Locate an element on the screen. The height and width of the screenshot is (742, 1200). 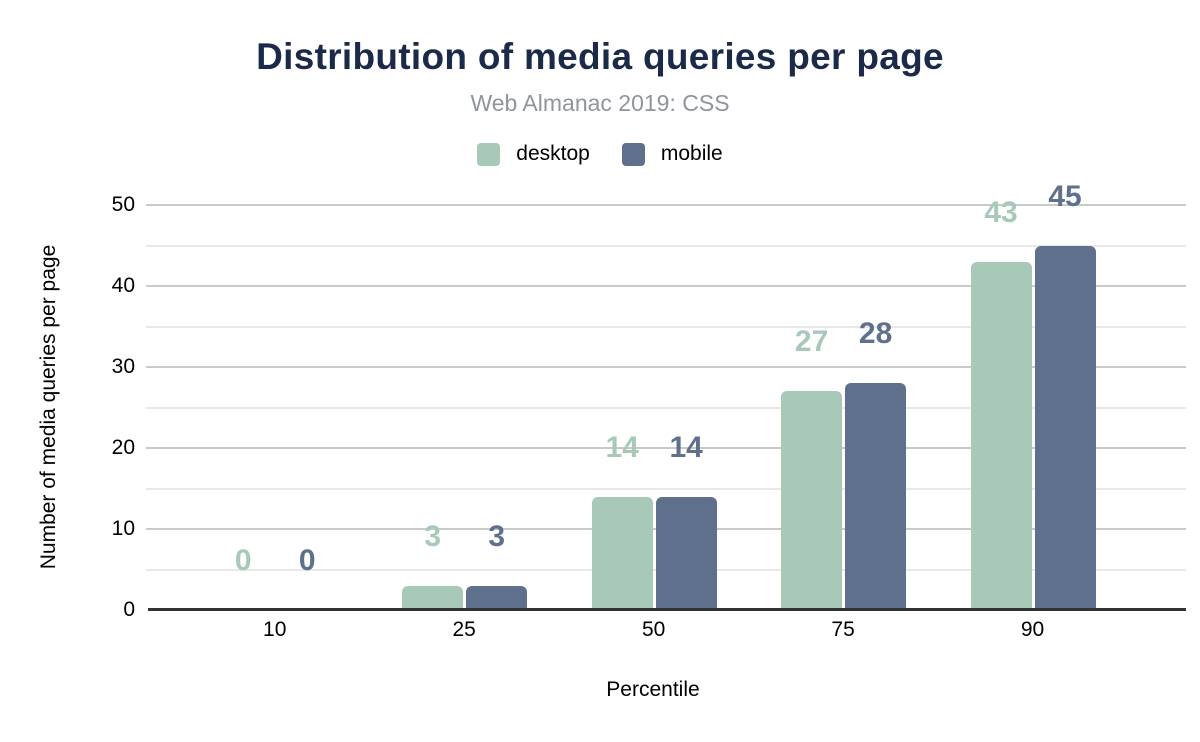
x-tick-label-25: 25 is located at coordinates (464, 629).